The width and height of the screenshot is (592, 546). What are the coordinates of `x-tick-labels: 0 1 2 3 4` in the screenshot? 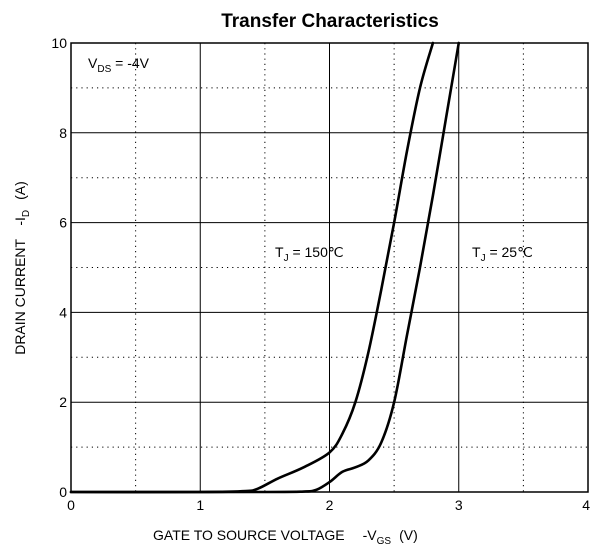 It's located at (328, 505).